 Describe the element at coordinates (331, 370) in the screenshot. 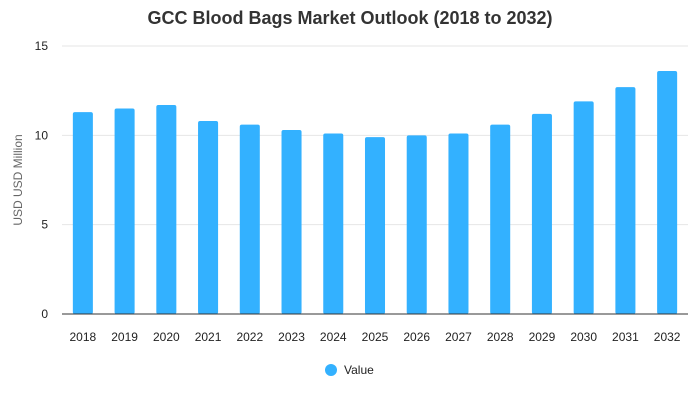

I see `legend-swatch-value` at that location.